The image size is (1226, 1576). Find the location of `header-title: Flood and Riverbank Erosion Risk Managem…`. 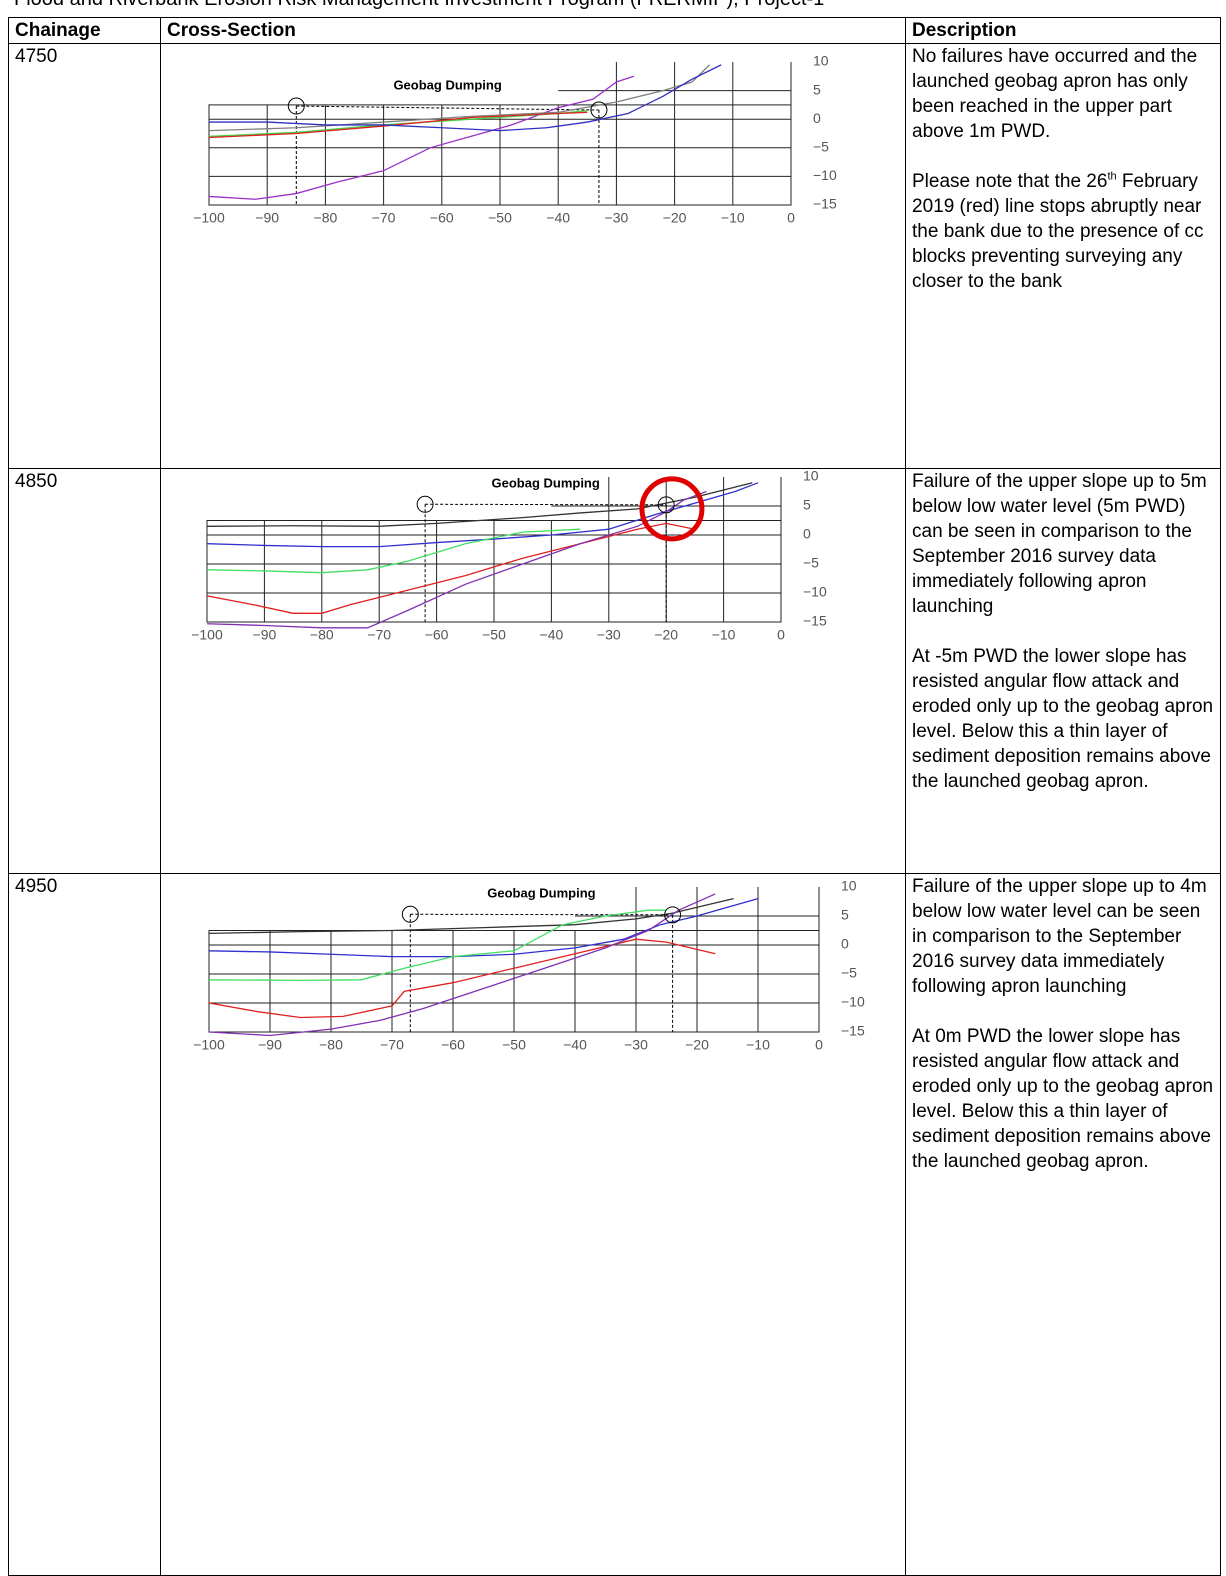

header-title: Flood and Riverbank Erosion Risk Managem… is located at coordinates (419, 5).